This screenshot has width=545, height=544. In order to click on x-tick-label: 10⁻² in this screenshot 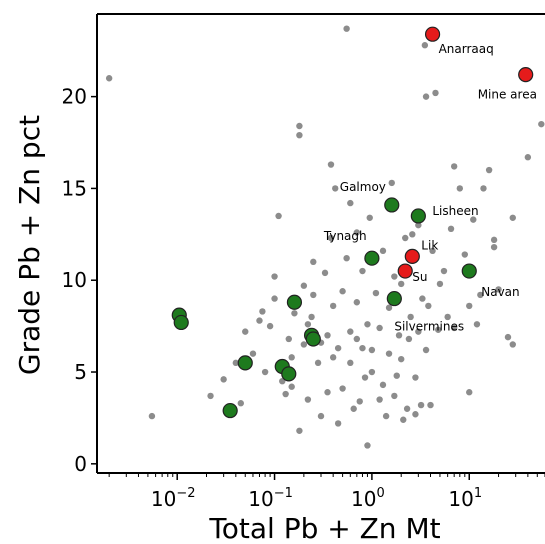, I will do `click(173, 498)`.